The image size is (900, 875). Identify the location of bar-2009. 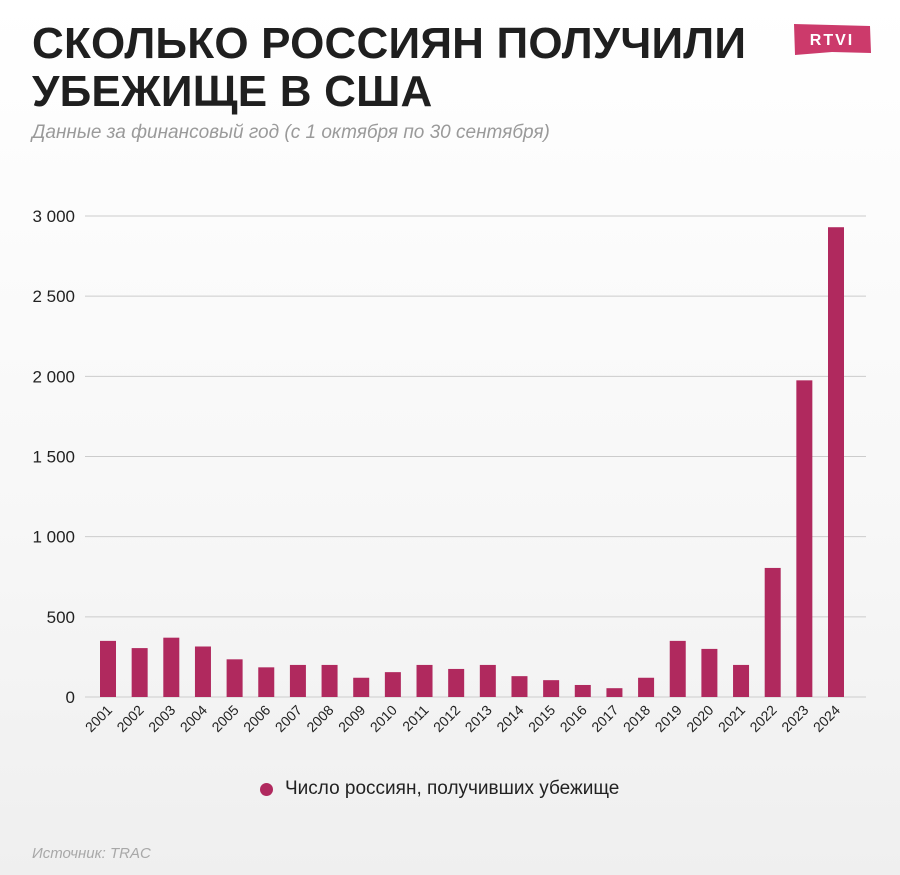
(361, 687).